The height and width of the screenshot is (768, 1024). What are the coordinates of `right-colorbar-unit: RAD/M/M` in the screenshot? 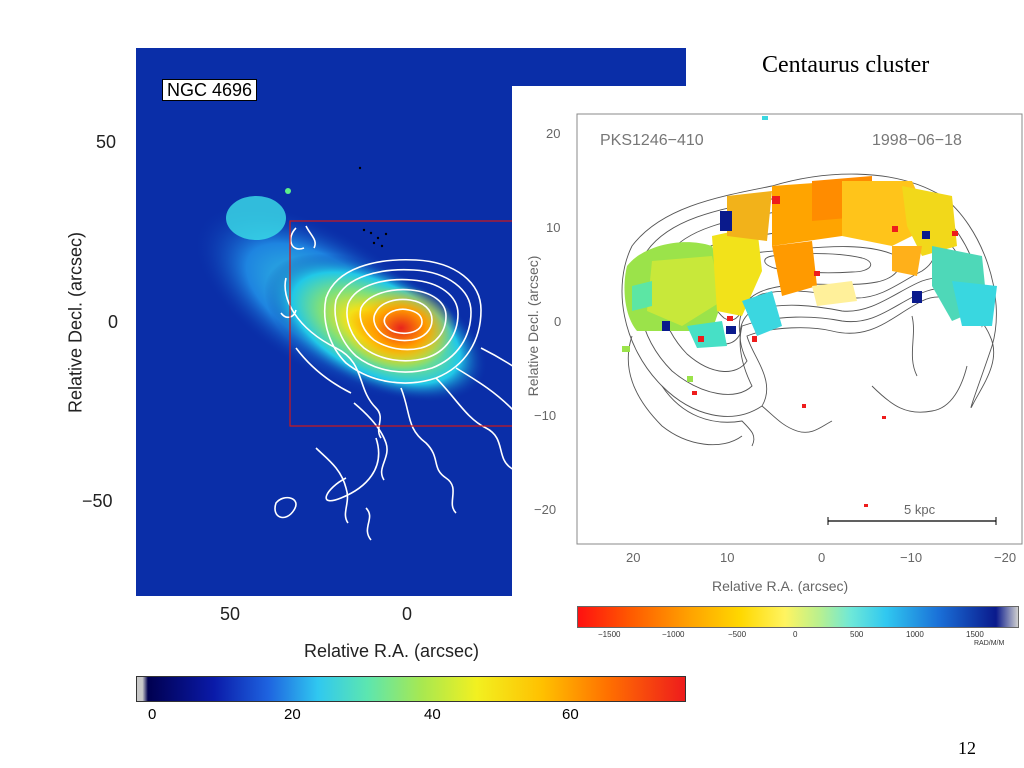 It's located at (989, 643).